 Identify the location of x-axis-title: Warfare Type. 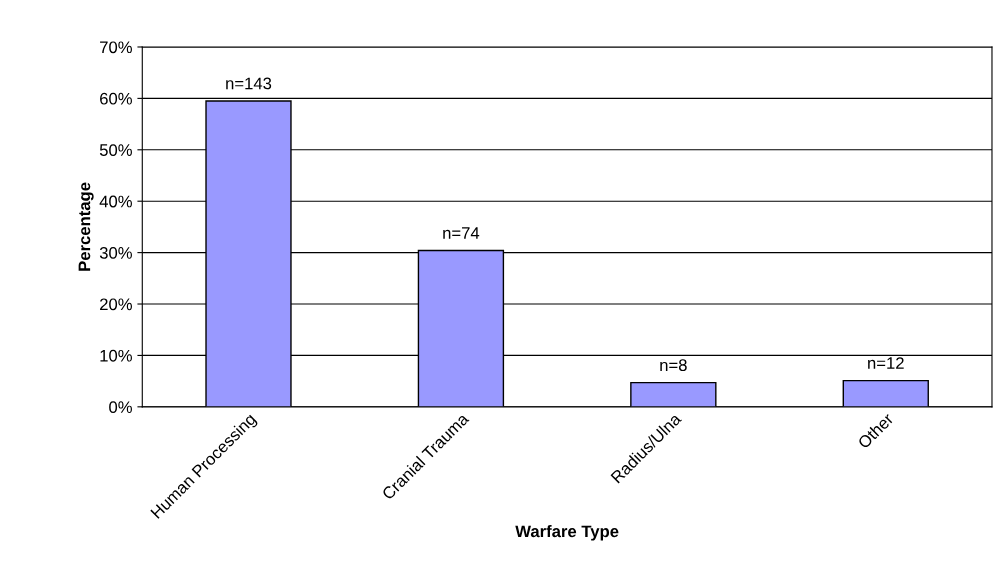
(567, 533).